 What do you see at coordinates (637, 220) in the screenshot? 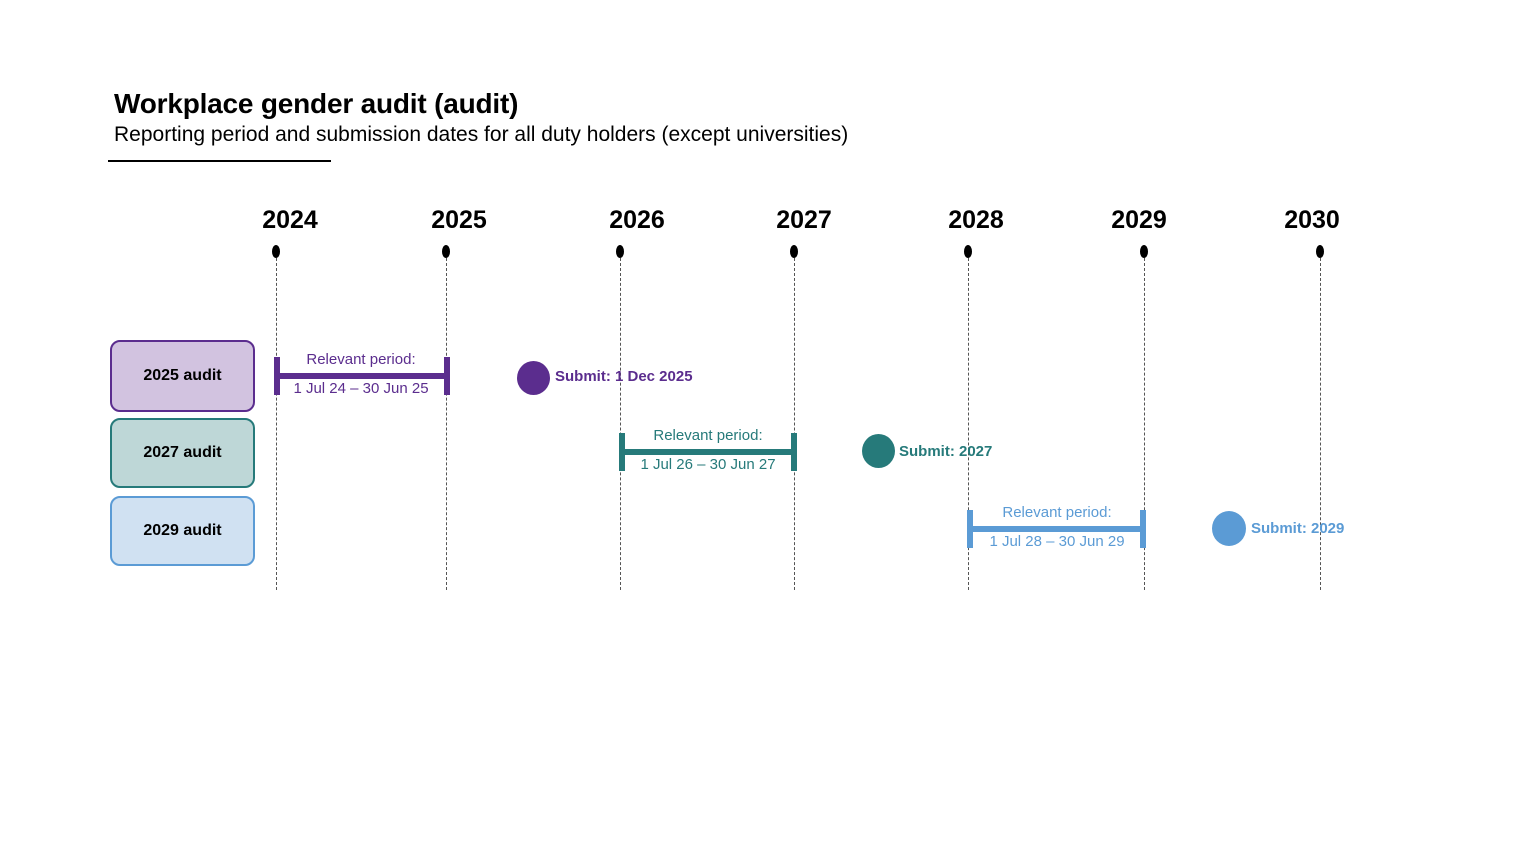
I see `year-label-2026: 2026` at bounding box center [637, 220].